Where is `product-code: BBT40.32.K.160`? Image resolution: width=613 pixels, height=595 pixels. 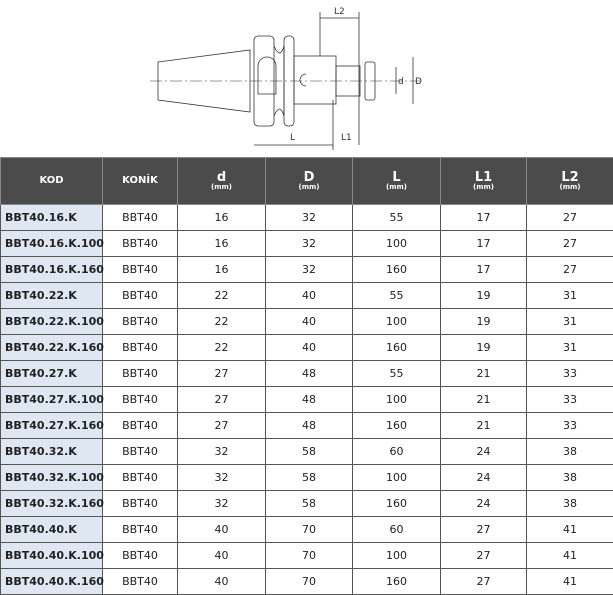 product-code: BBT40.32.K.160 is located at coordinates (52, 504).